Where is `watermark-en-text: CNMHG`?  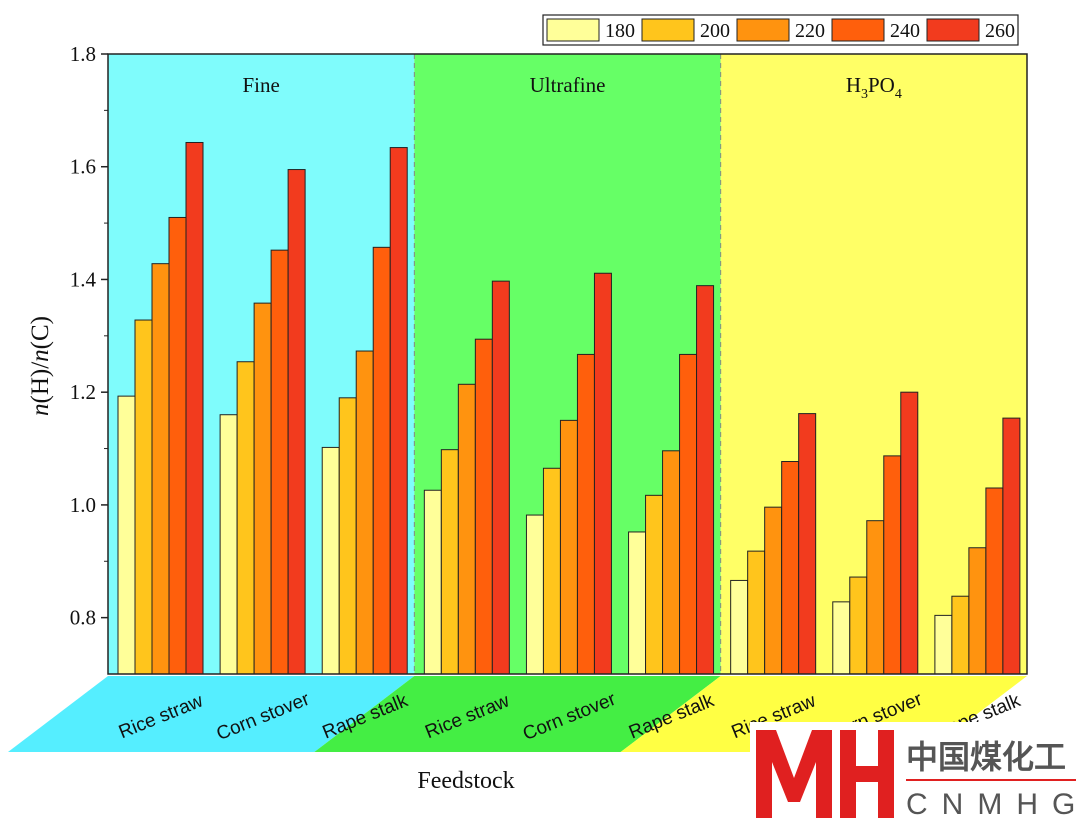 watermark-en-text: CNMHG is located at coordinates (993, 804).